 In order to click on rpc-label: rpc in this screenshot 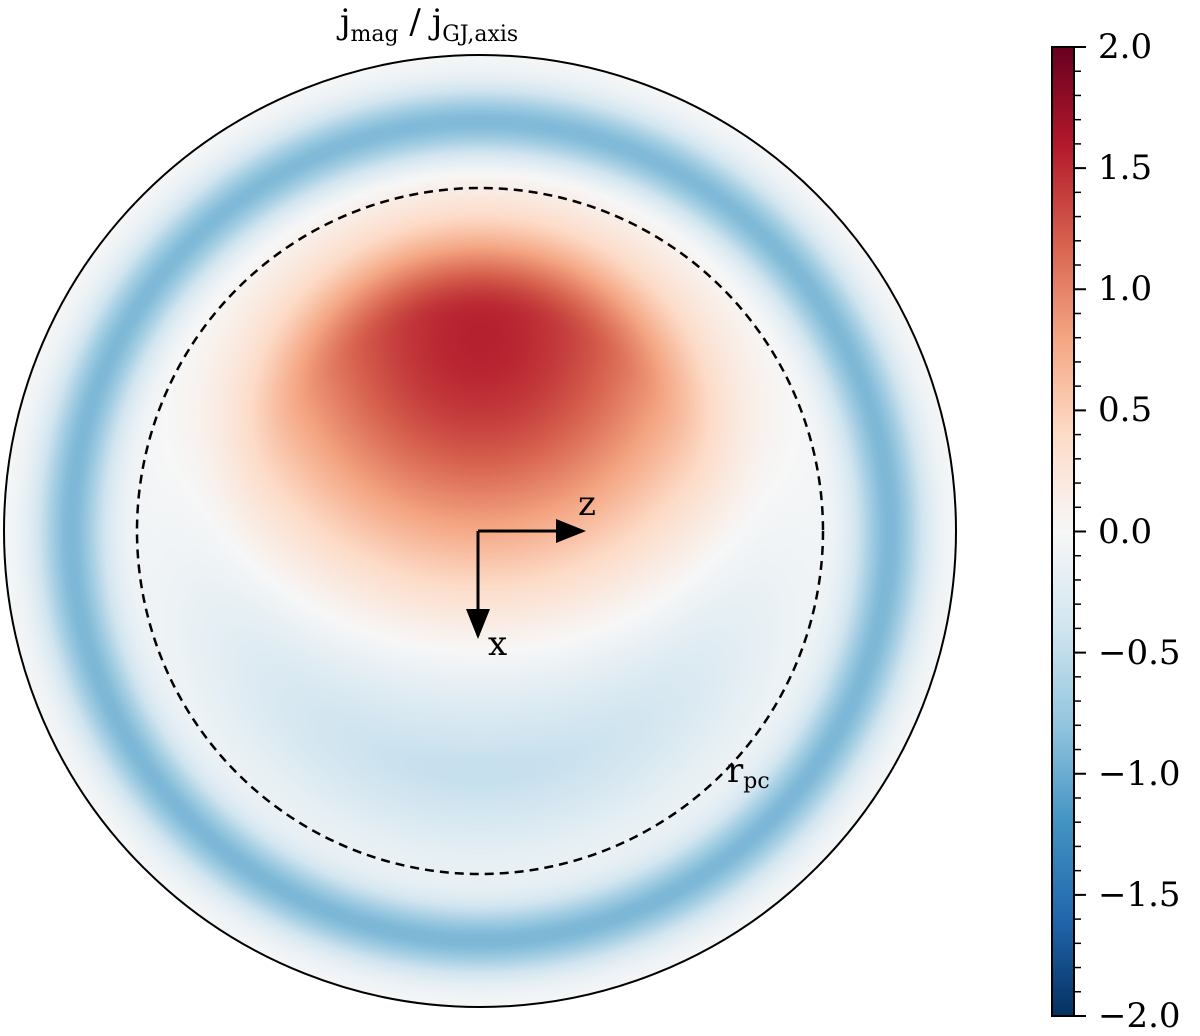, I will do `click(748, 772)`.